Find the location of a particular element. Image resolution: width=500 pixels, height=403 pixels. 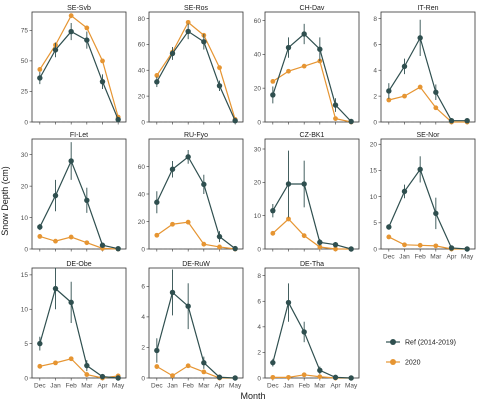

facet-strip-label: CZ-BK1 is located at coordinates (312, 135).